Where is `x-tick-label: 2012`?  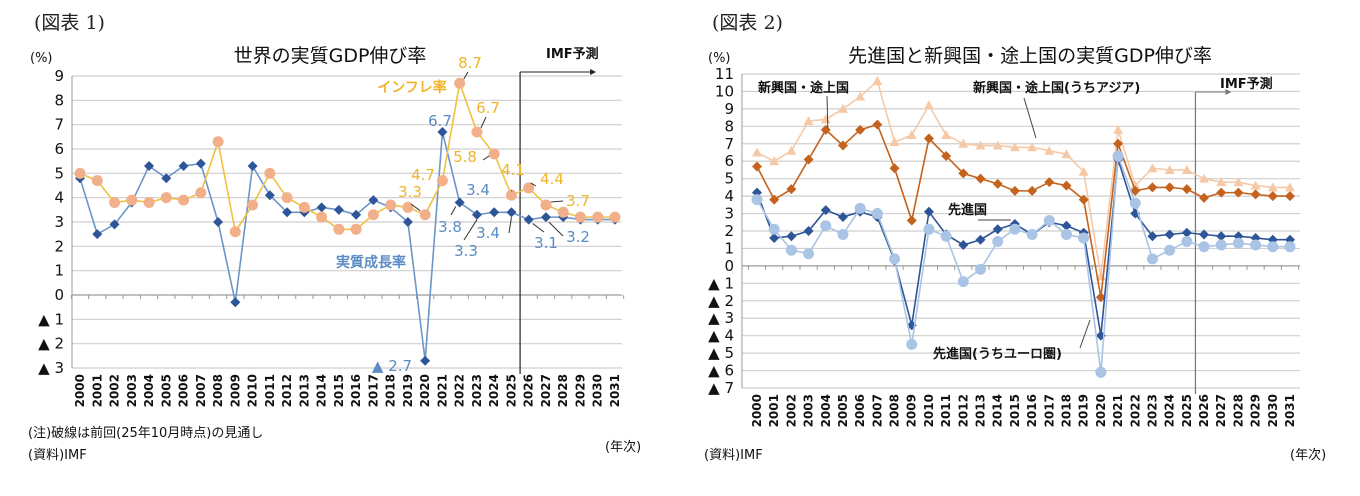
x-tick-label: 2012 is located at coordinates (287, 390).